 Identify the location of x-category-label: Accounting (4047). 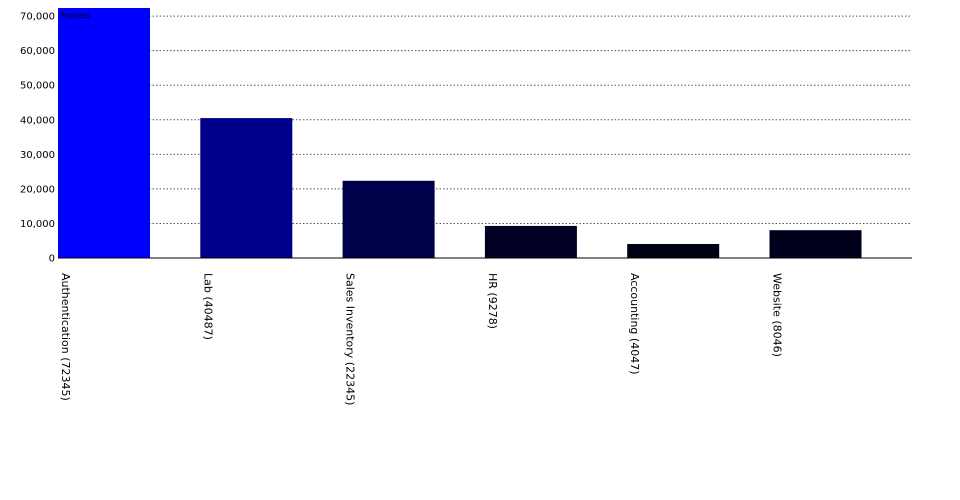
(634, 324).